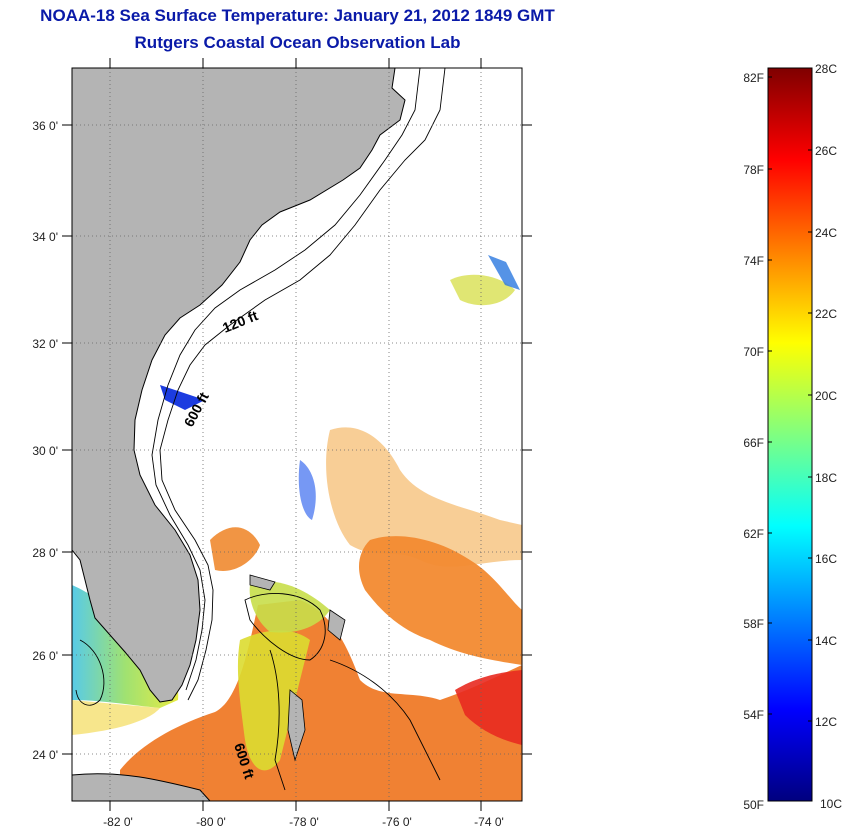 The width and height of the screenshot is (849, 832). Describe the element at coordinates (826, 314) in the screenshot. I see `colorbar-c-label: 22C` at that location.